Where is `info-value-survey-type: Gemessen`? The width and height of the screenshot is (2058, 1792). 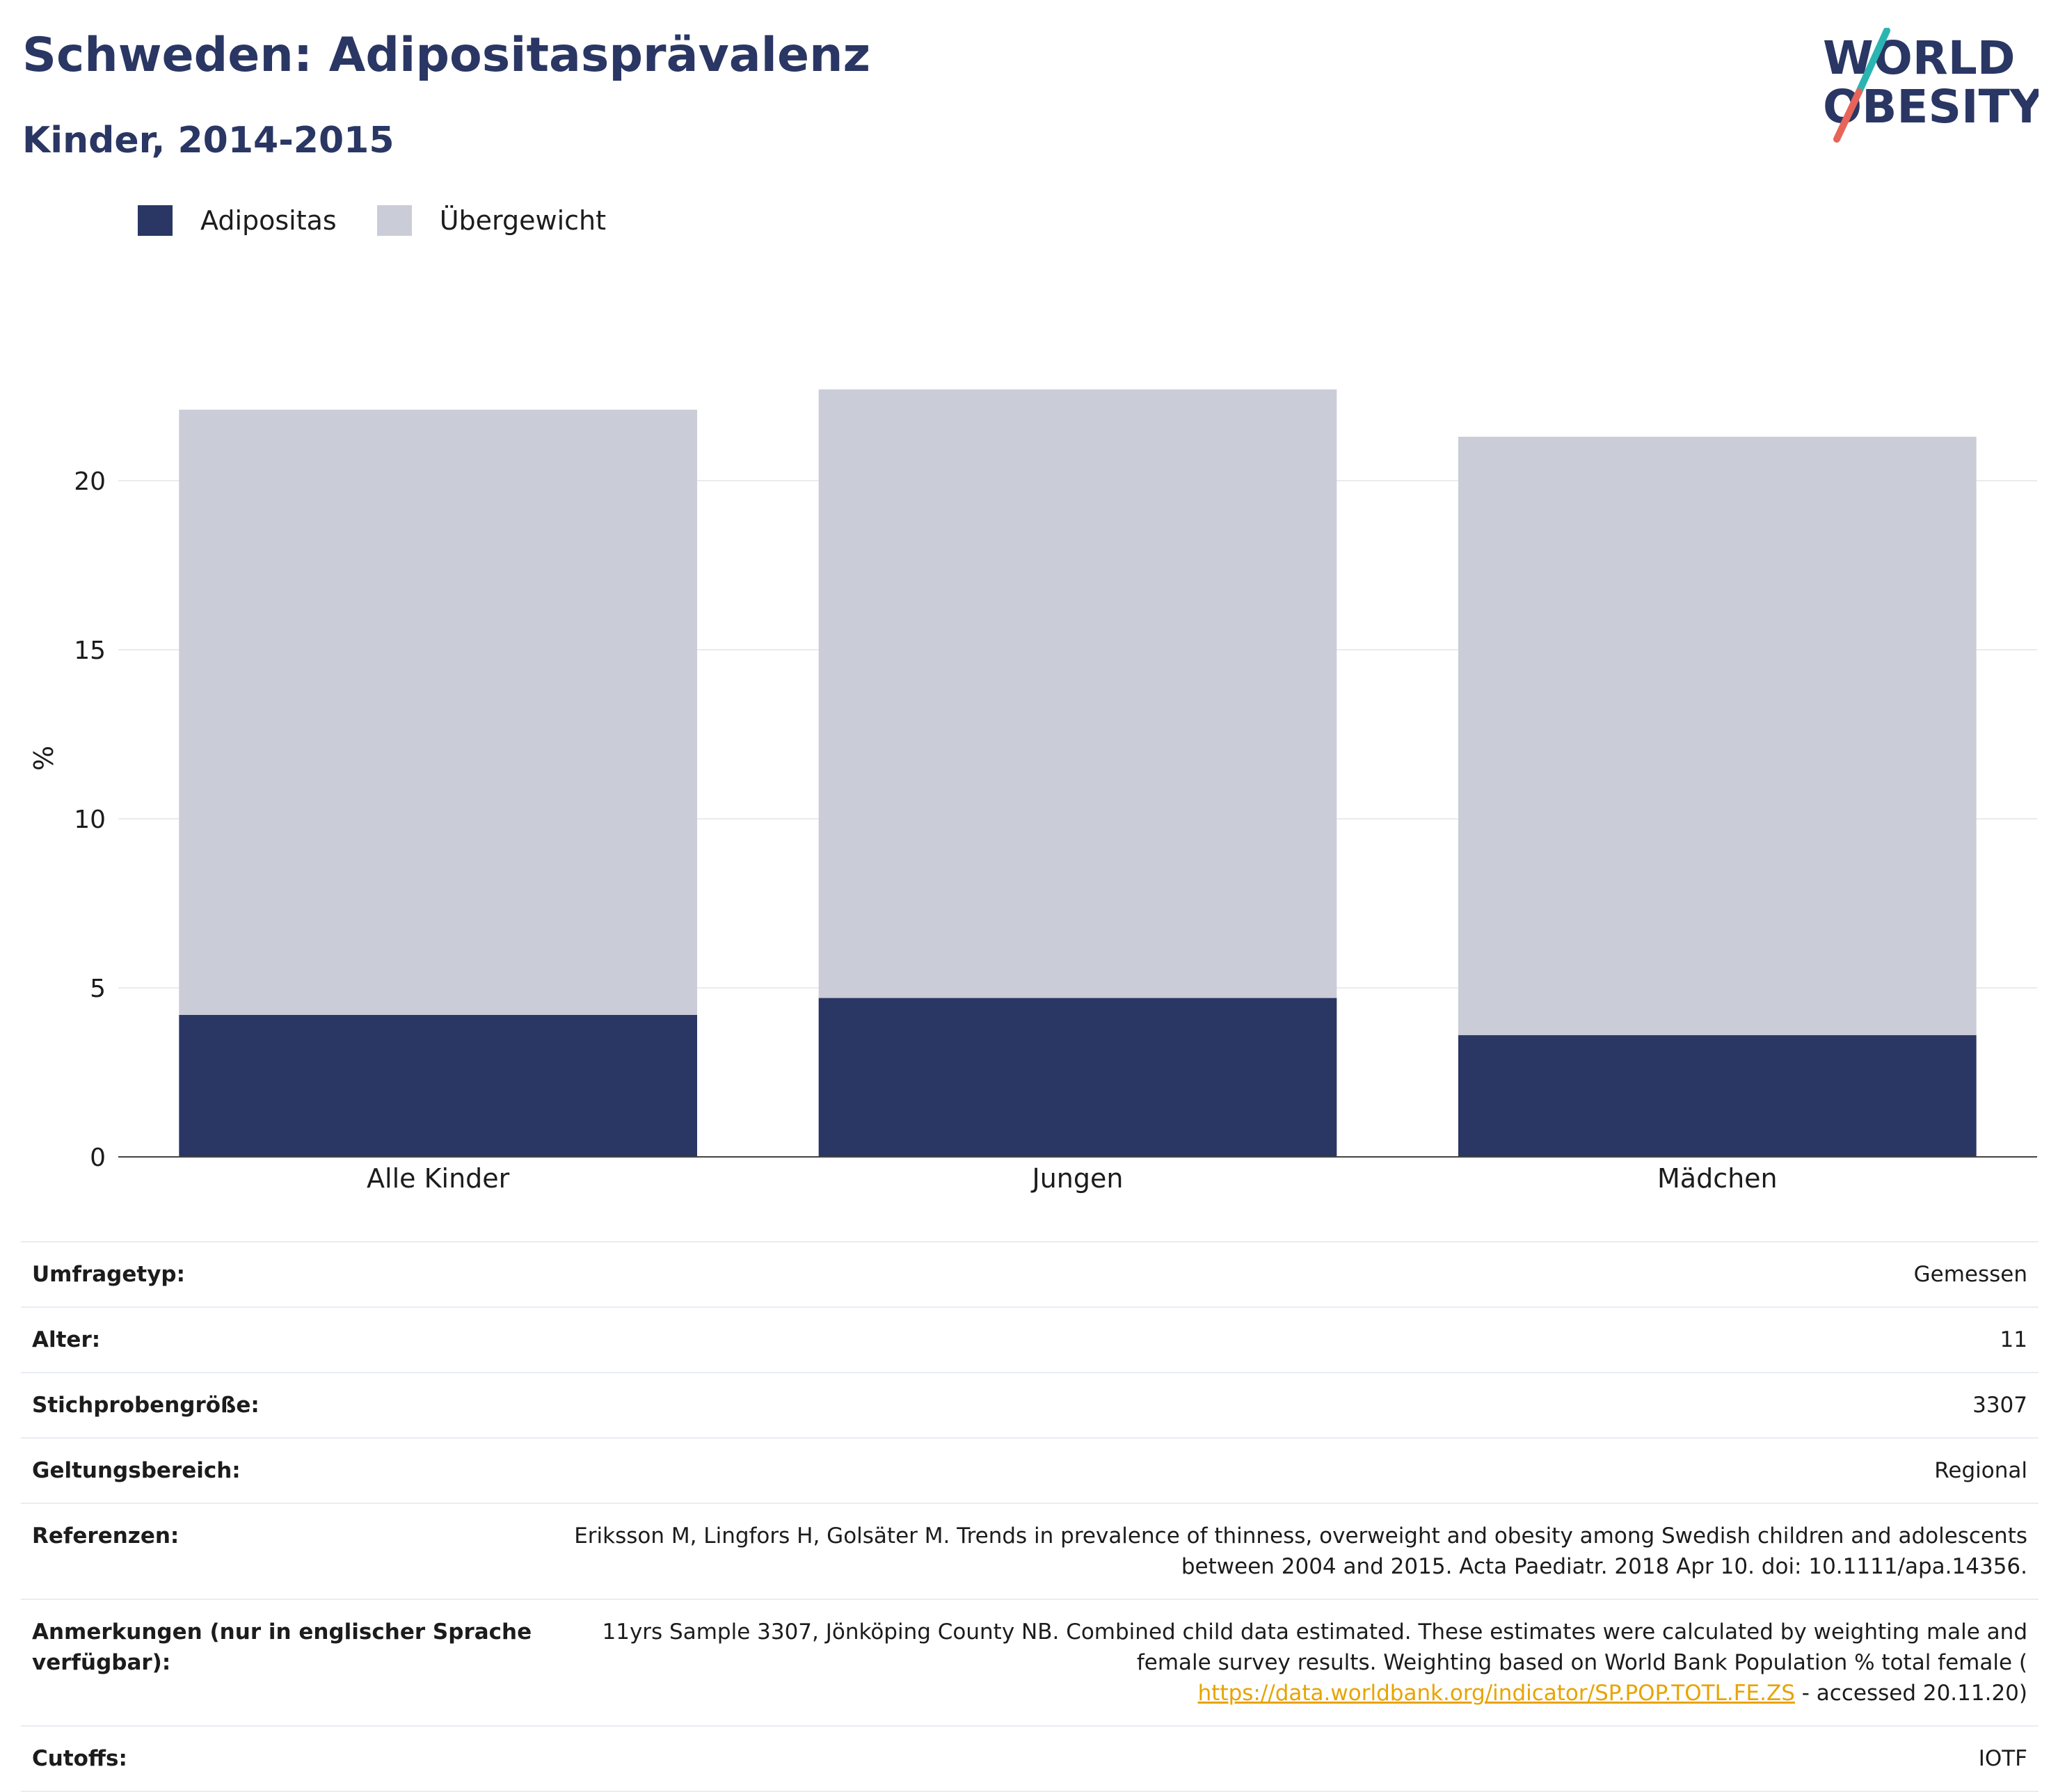
info-value-survey-type: Gemessen is located at coordinates (1970, 1274).